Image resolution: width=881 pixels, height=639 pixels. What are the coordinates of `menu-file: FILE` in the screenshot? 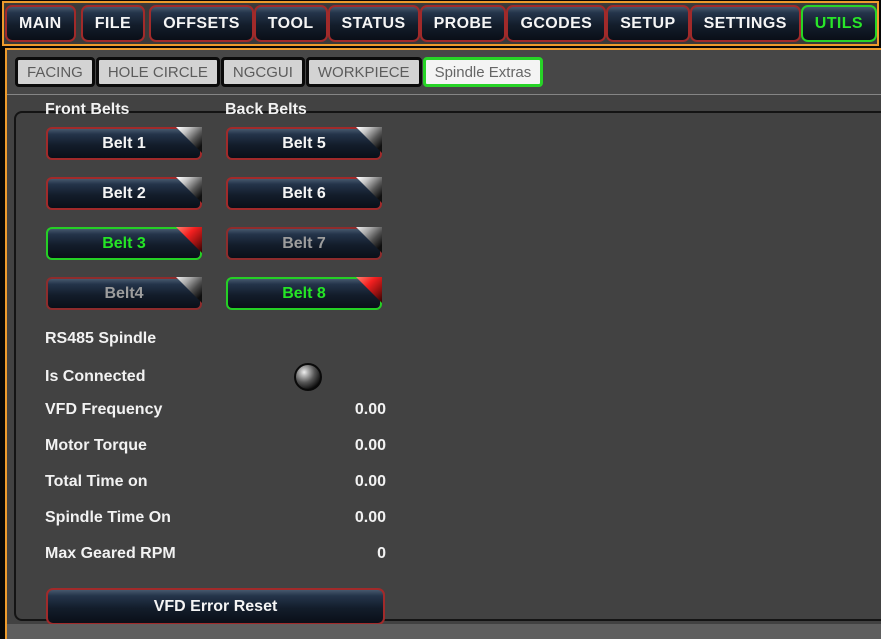 It's located at (113, 23).